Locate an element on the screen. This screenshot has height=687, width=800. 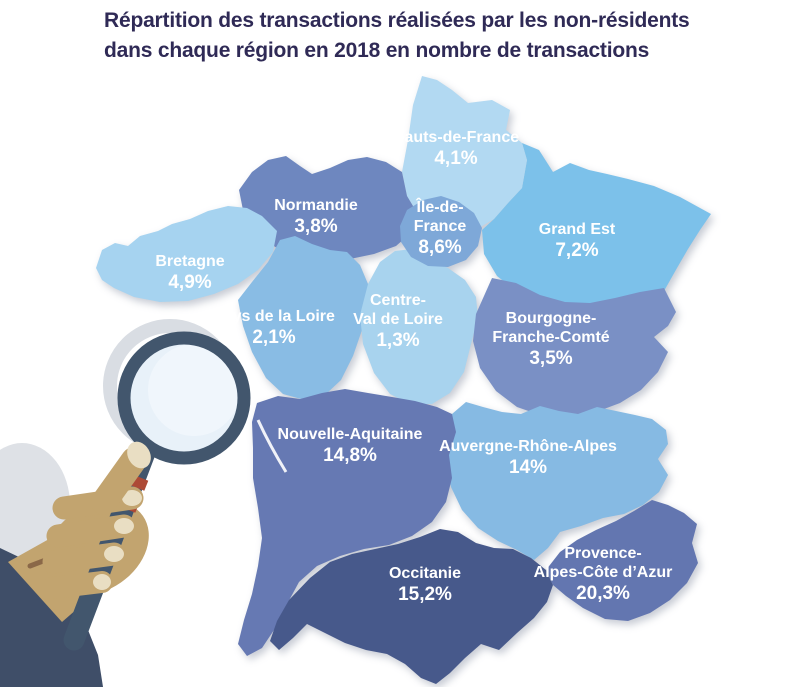
region-shape-occitanie is located at coordinates (411, 606).